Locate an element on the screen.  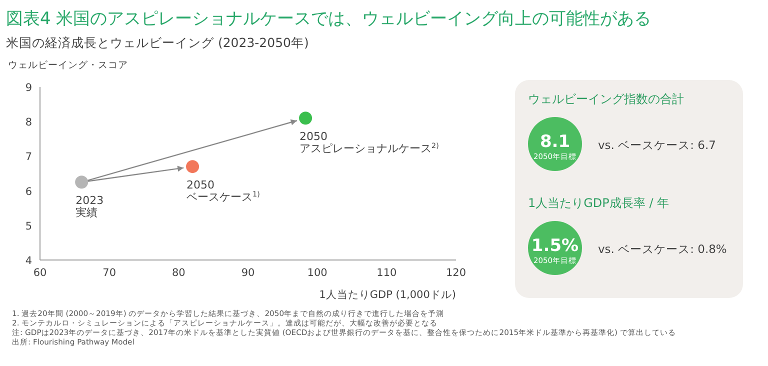
y-tick-label: 4 is located at coordinates (28, 261).